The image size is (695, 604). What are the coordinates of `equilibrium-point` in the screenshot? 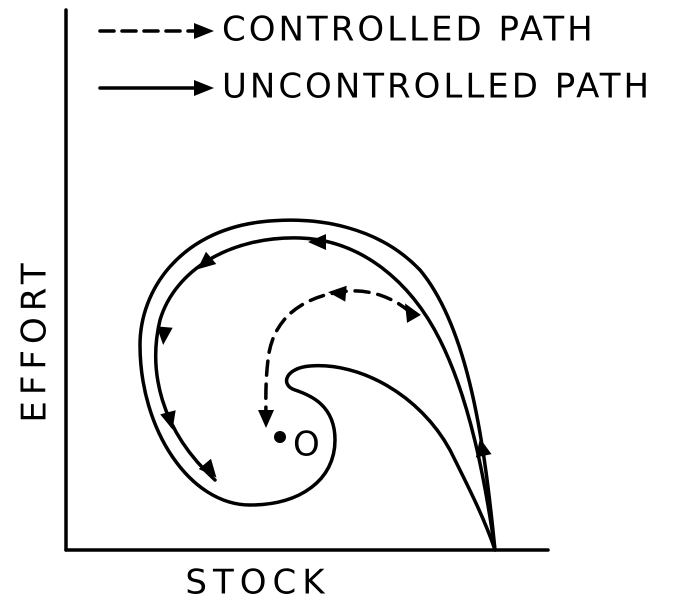 It's located at (280, 437).